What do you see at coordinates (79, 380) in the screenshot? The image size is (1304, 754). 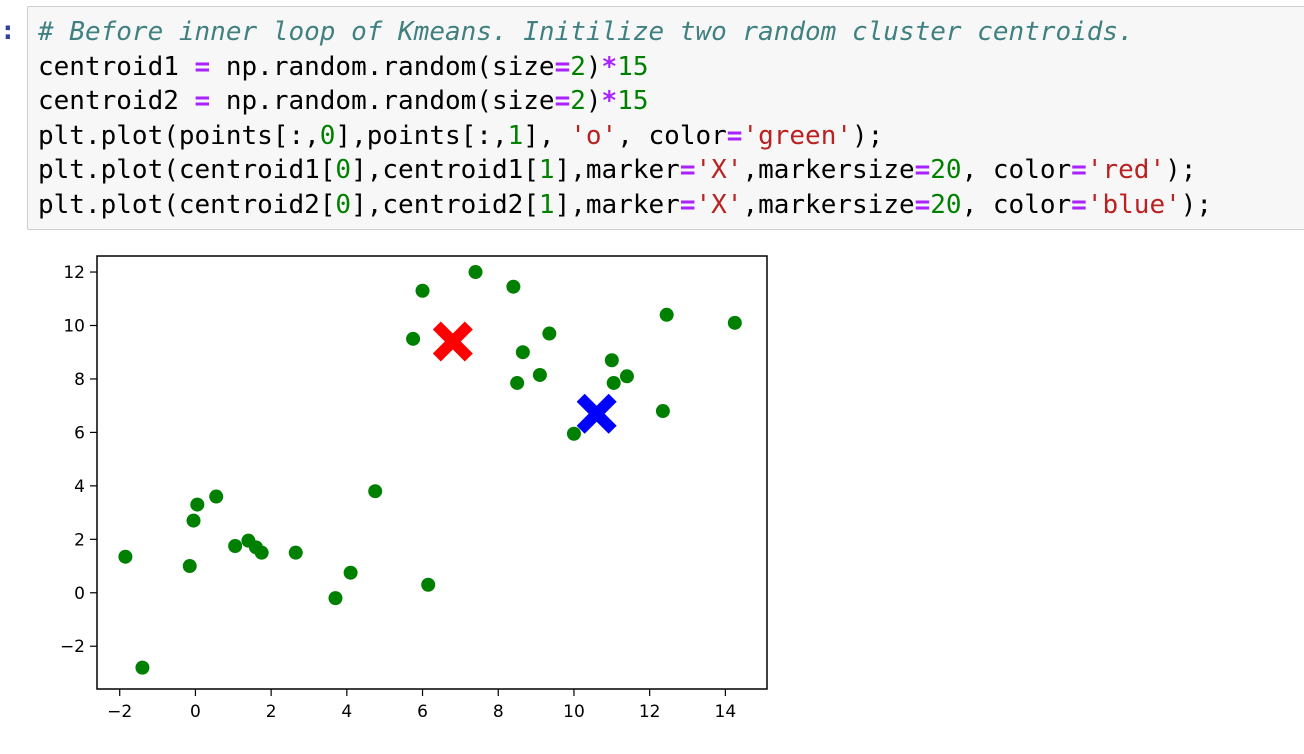 I see `y-tick-label: 8` at bounding box center [79, 380].